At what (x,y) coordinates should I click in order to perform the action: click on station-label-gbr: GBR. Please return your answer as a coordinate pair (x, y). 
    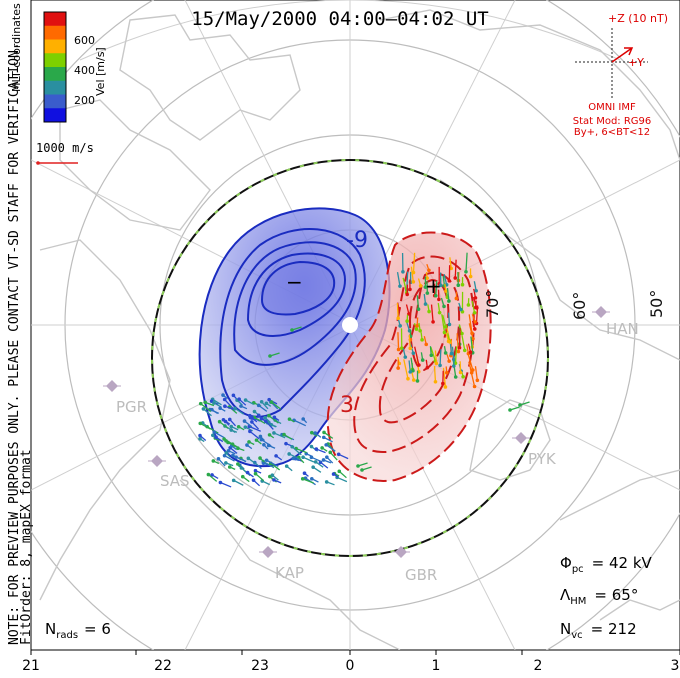
    Looking at the image, I should click on (421, 575).